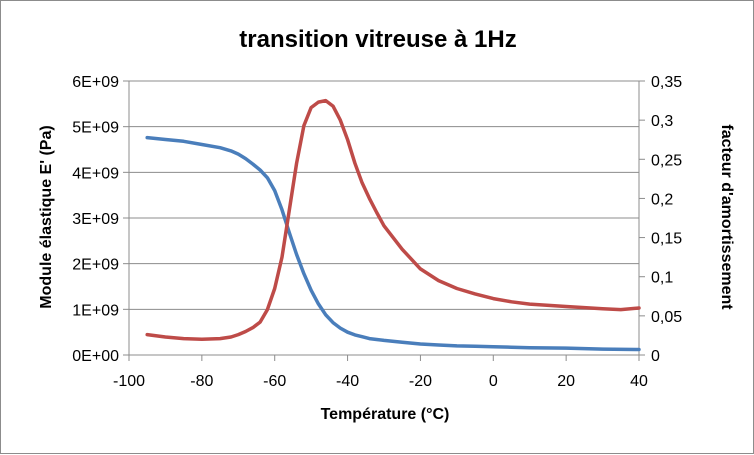 The width and height of the screenshot is (754, 455). Describe the element at coordinates (662, 199) in the screenshot. I see `y2-tick-label: 0,2` at that location.